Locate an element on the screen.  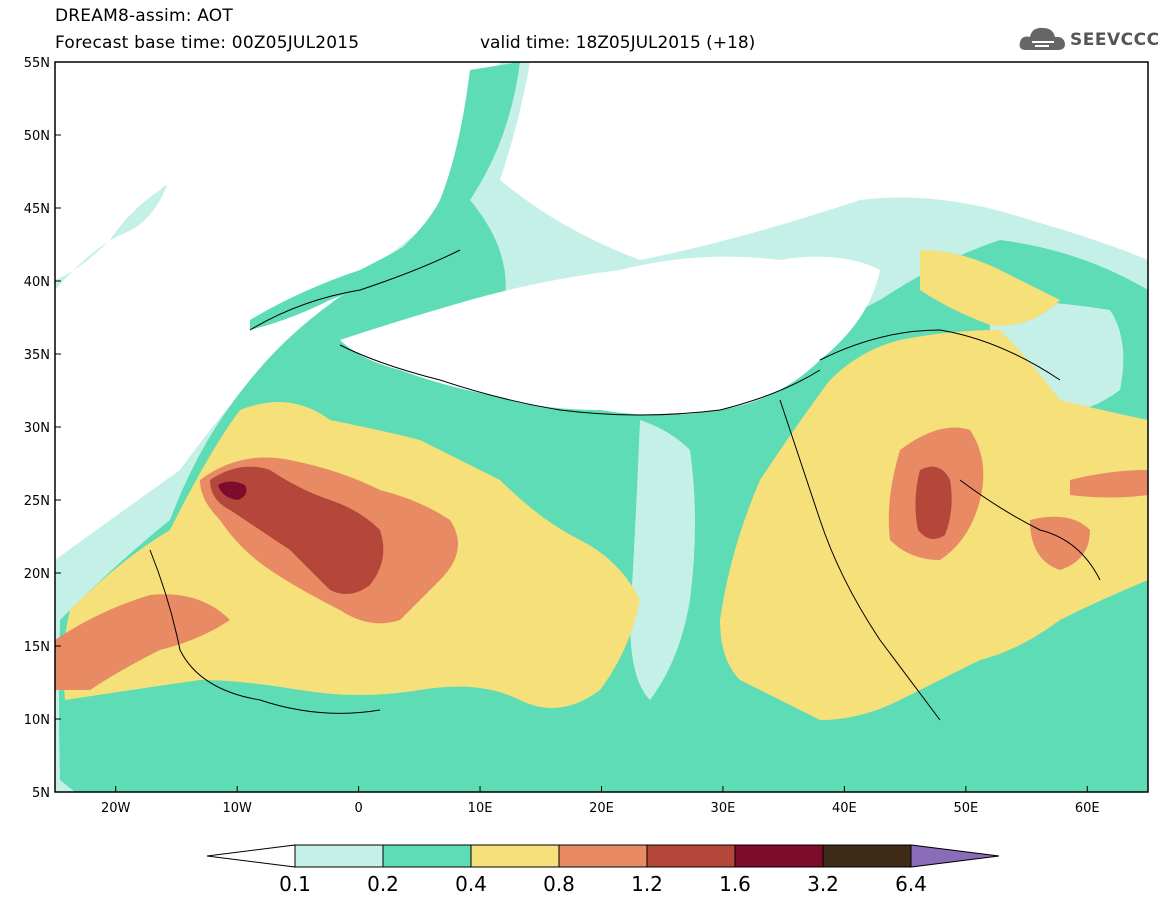
logo-text: SEEVCCC is located at coordinates (1115, 40).